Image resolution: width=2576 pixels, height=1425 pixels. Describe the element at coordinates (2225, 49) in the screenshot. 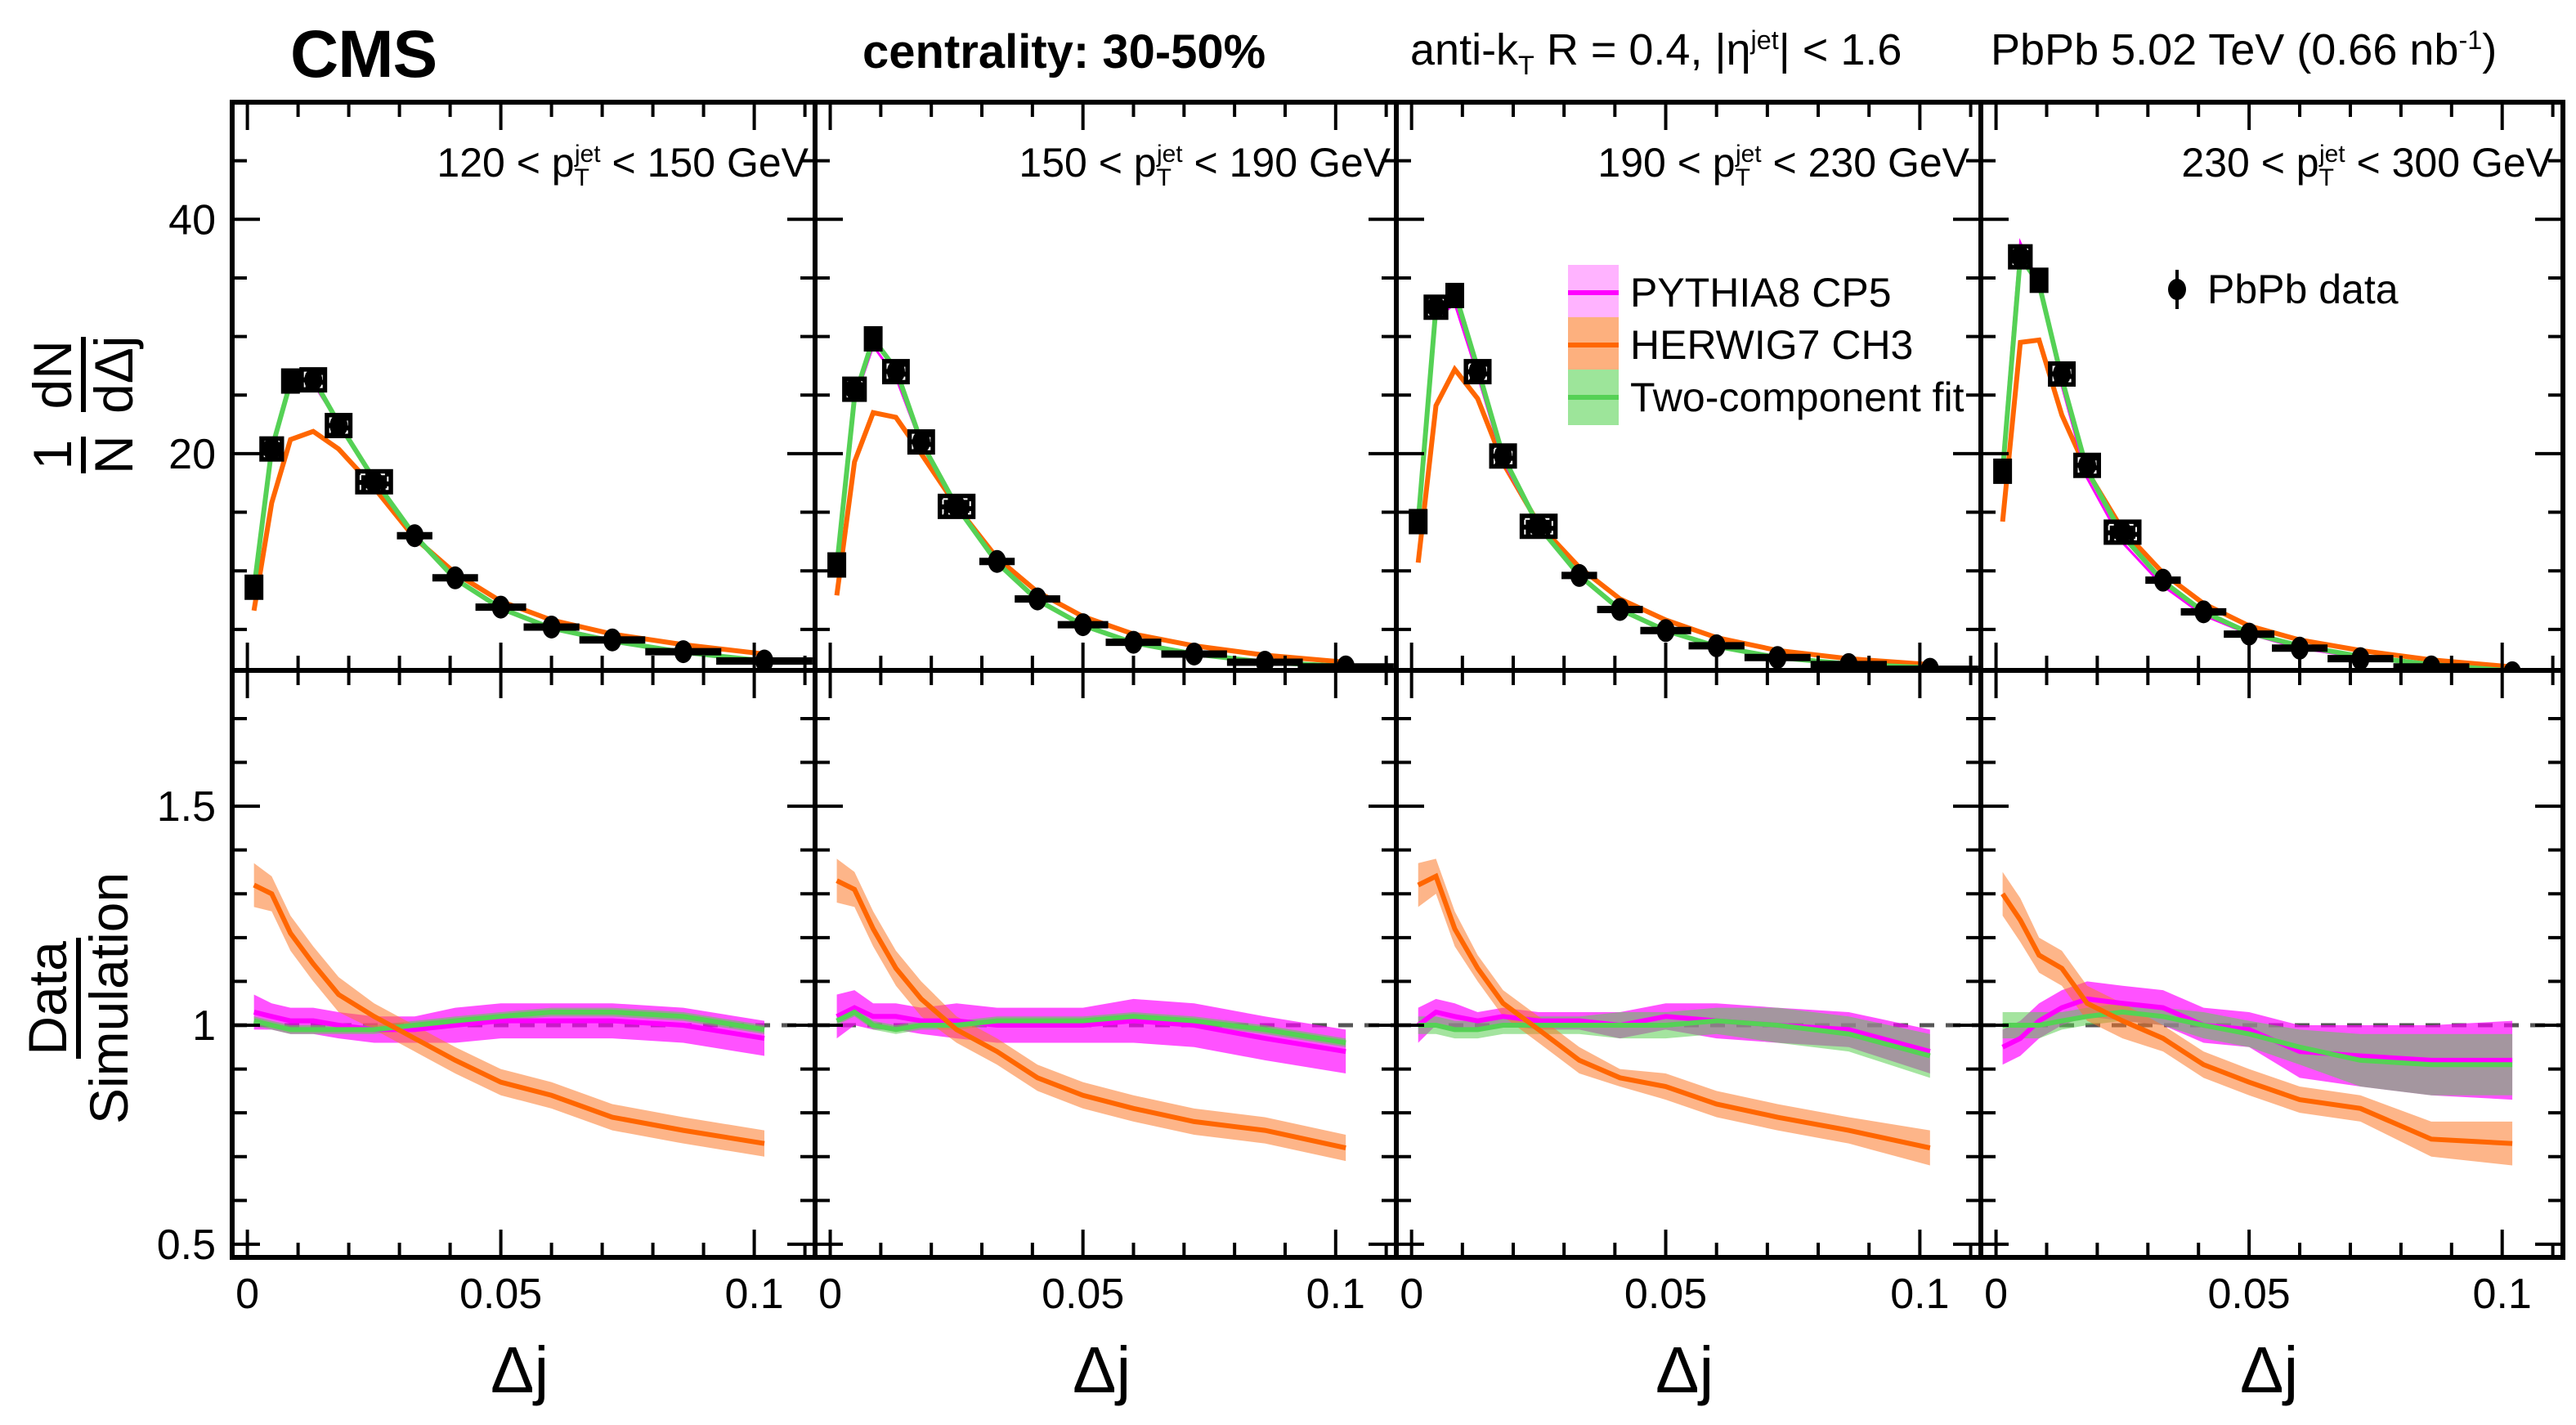

I see `lumi-prefix: PbPb 5.02 TeV (0.66 nb` at that location.